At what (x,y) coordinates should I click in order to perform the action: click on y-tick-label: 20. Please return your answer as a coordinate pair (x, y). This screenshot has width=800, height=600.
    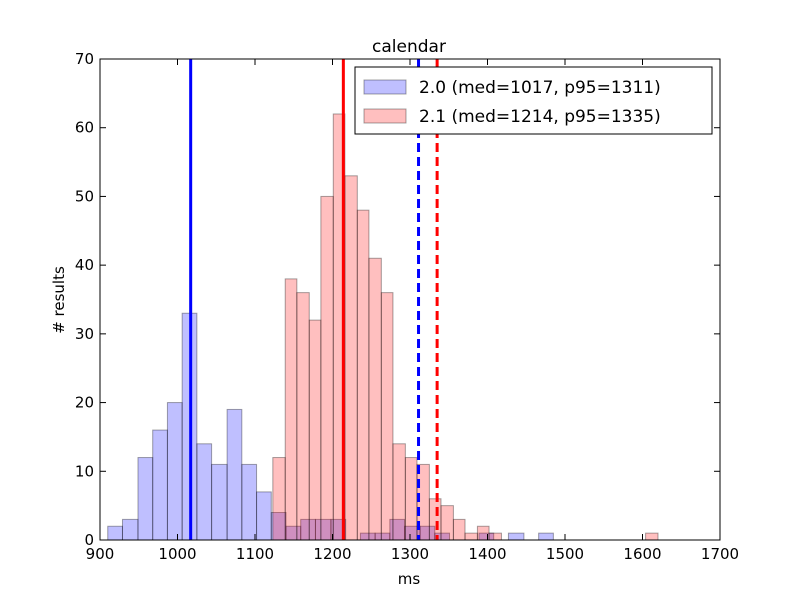
    Looking at the image, I should click on (84, 403).